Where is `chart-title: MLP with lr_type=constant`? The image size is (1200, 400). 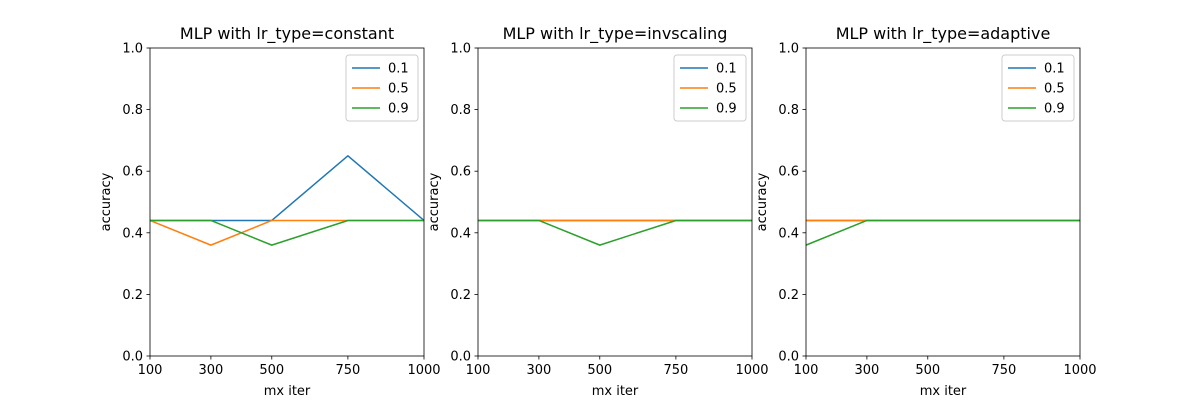
chart-title: MLP with lr_type=constant is located at coordinates (287, 34).